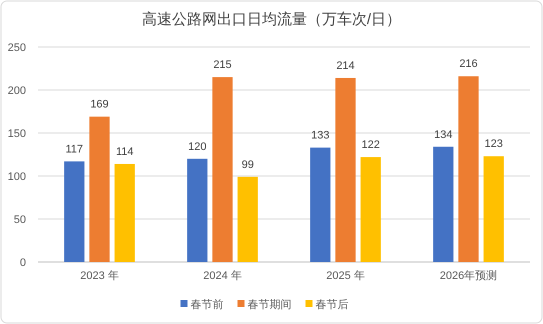 The height and width of the screenshot is (324, 543). What do you see at coordinates (270, 304) in the screenshot?
I see `legend-label: 春节期间` at bounding box center [270, 304].